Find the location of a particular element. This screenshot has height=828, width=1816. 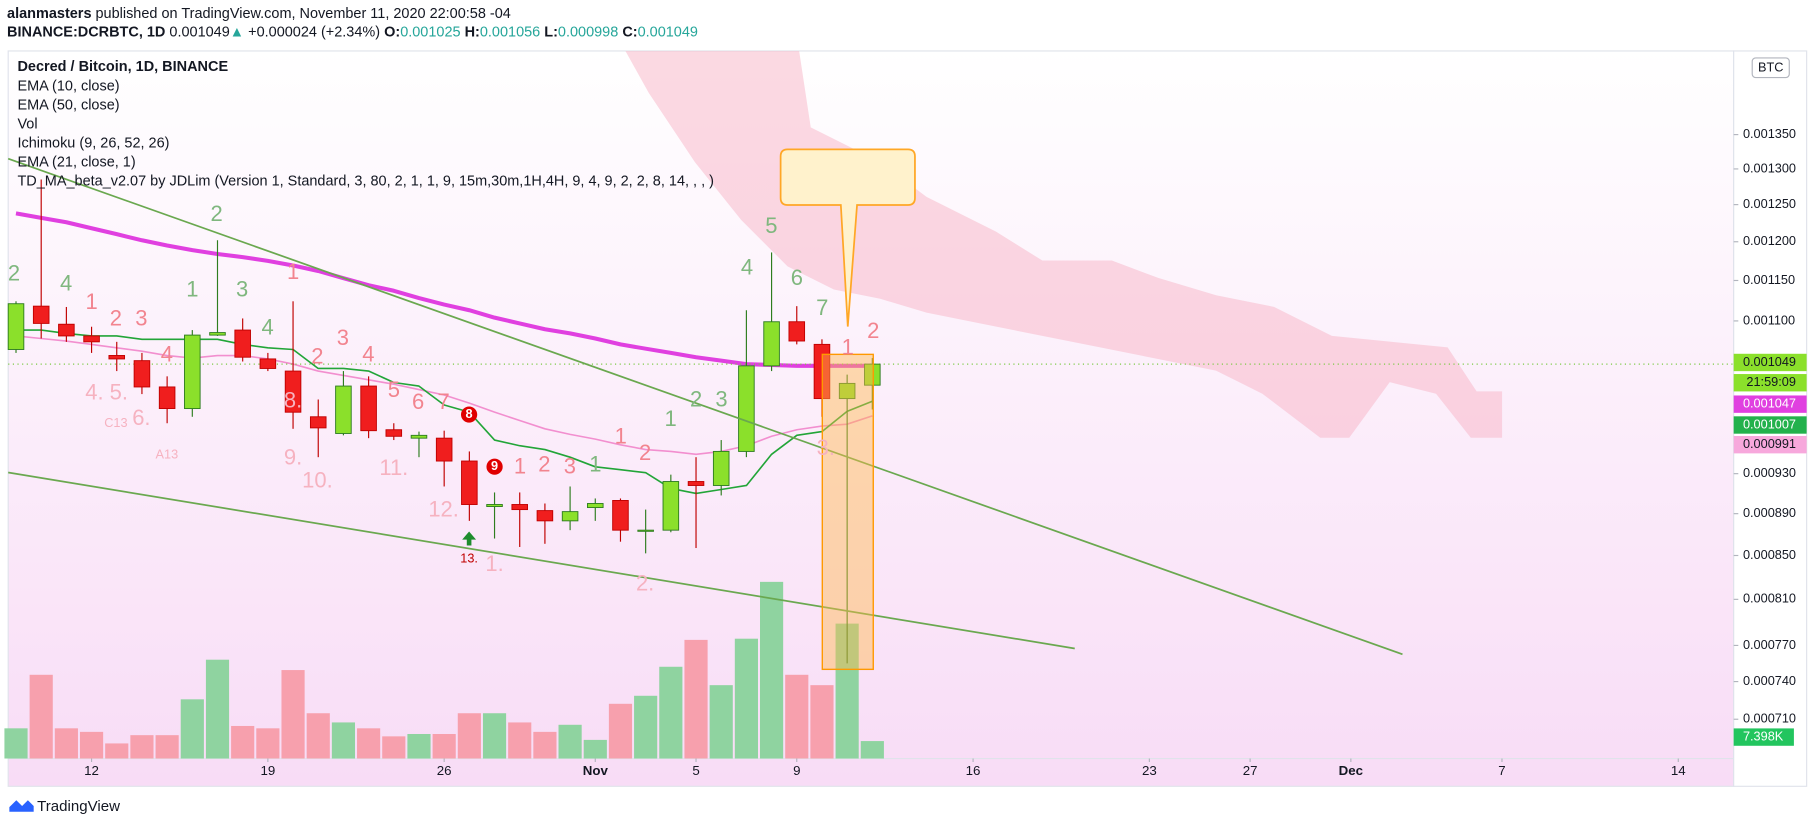

x-tick-label: 12 is located at coordinates (91, 770).